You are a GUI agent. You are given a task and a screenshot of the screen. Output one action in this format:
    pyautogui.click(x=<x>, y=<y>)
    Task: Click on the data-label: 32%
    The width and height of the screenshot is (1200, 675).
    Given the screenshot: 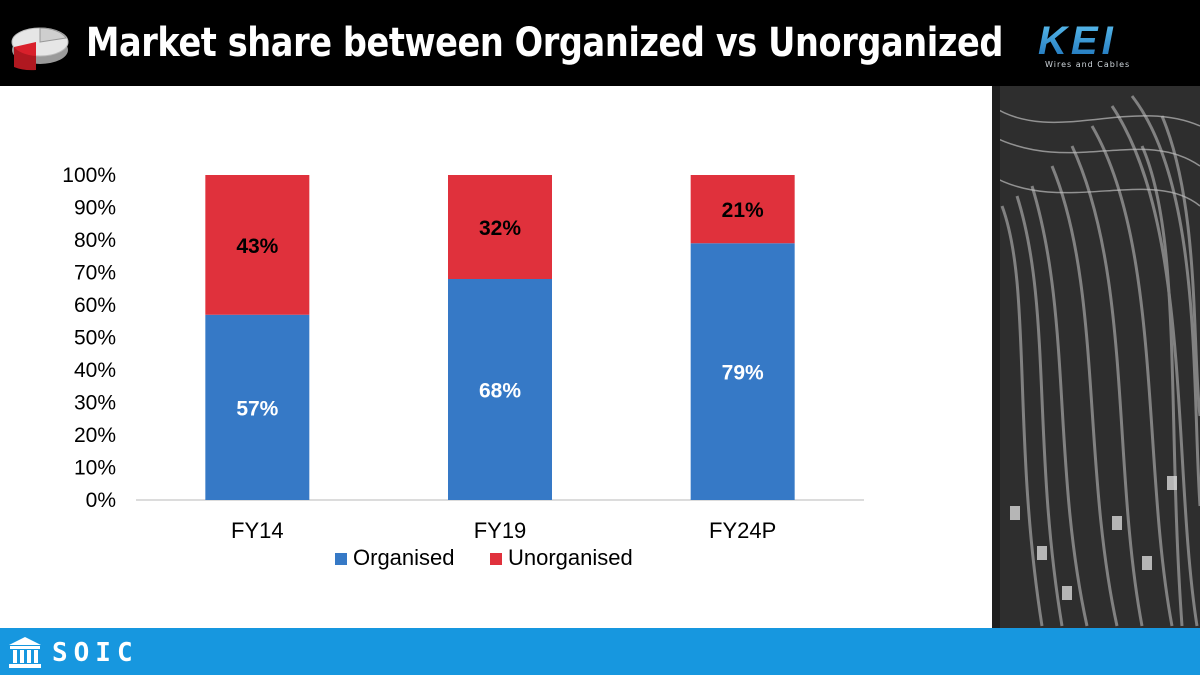 What is the action you would take?
    pyautogui.click(x=500, y=228)
    